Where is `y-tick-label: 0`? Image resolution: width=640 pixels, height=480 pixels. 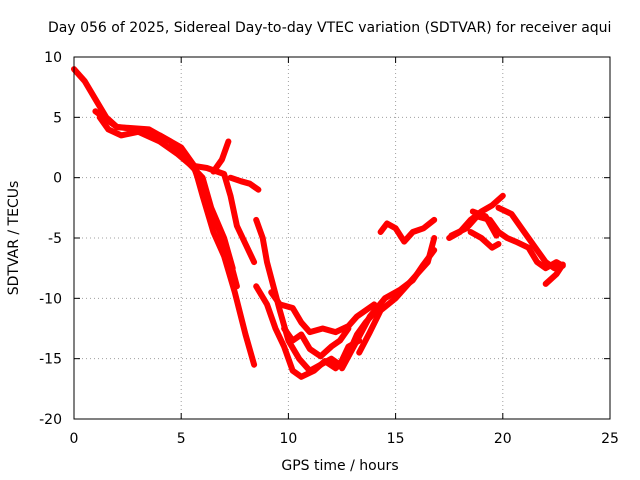
y-tick-label: 0 is located at coordinates (57, 179).